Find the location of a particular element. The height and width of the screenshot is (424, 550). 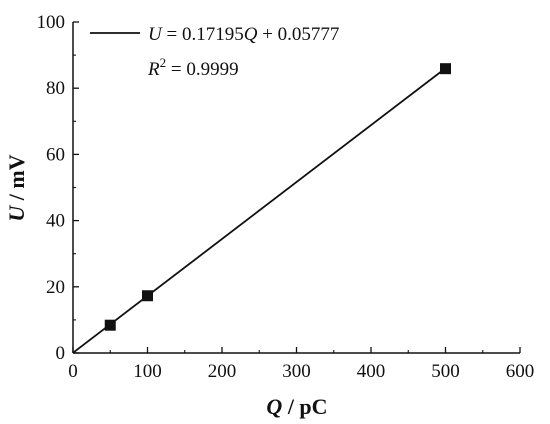

legend: U = 0.17195Q + 0.05777 R2 = 0.9999 is located at coordinates (214, 52).